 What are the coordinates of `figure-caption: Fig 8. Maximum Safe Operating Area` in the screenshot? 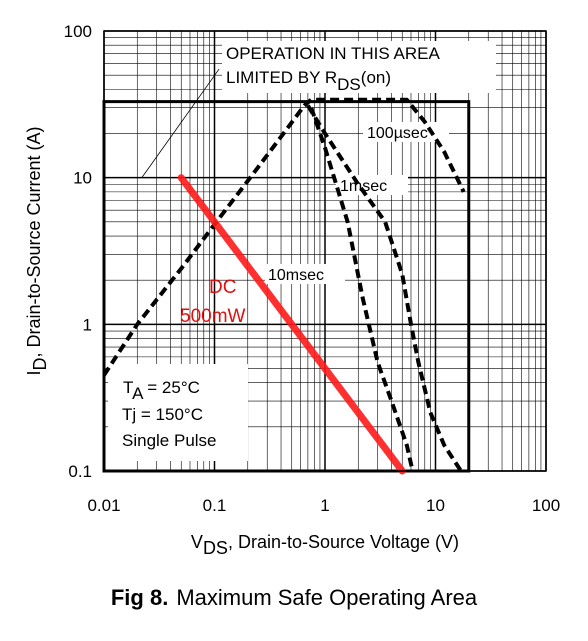 It's located at (294, 598).